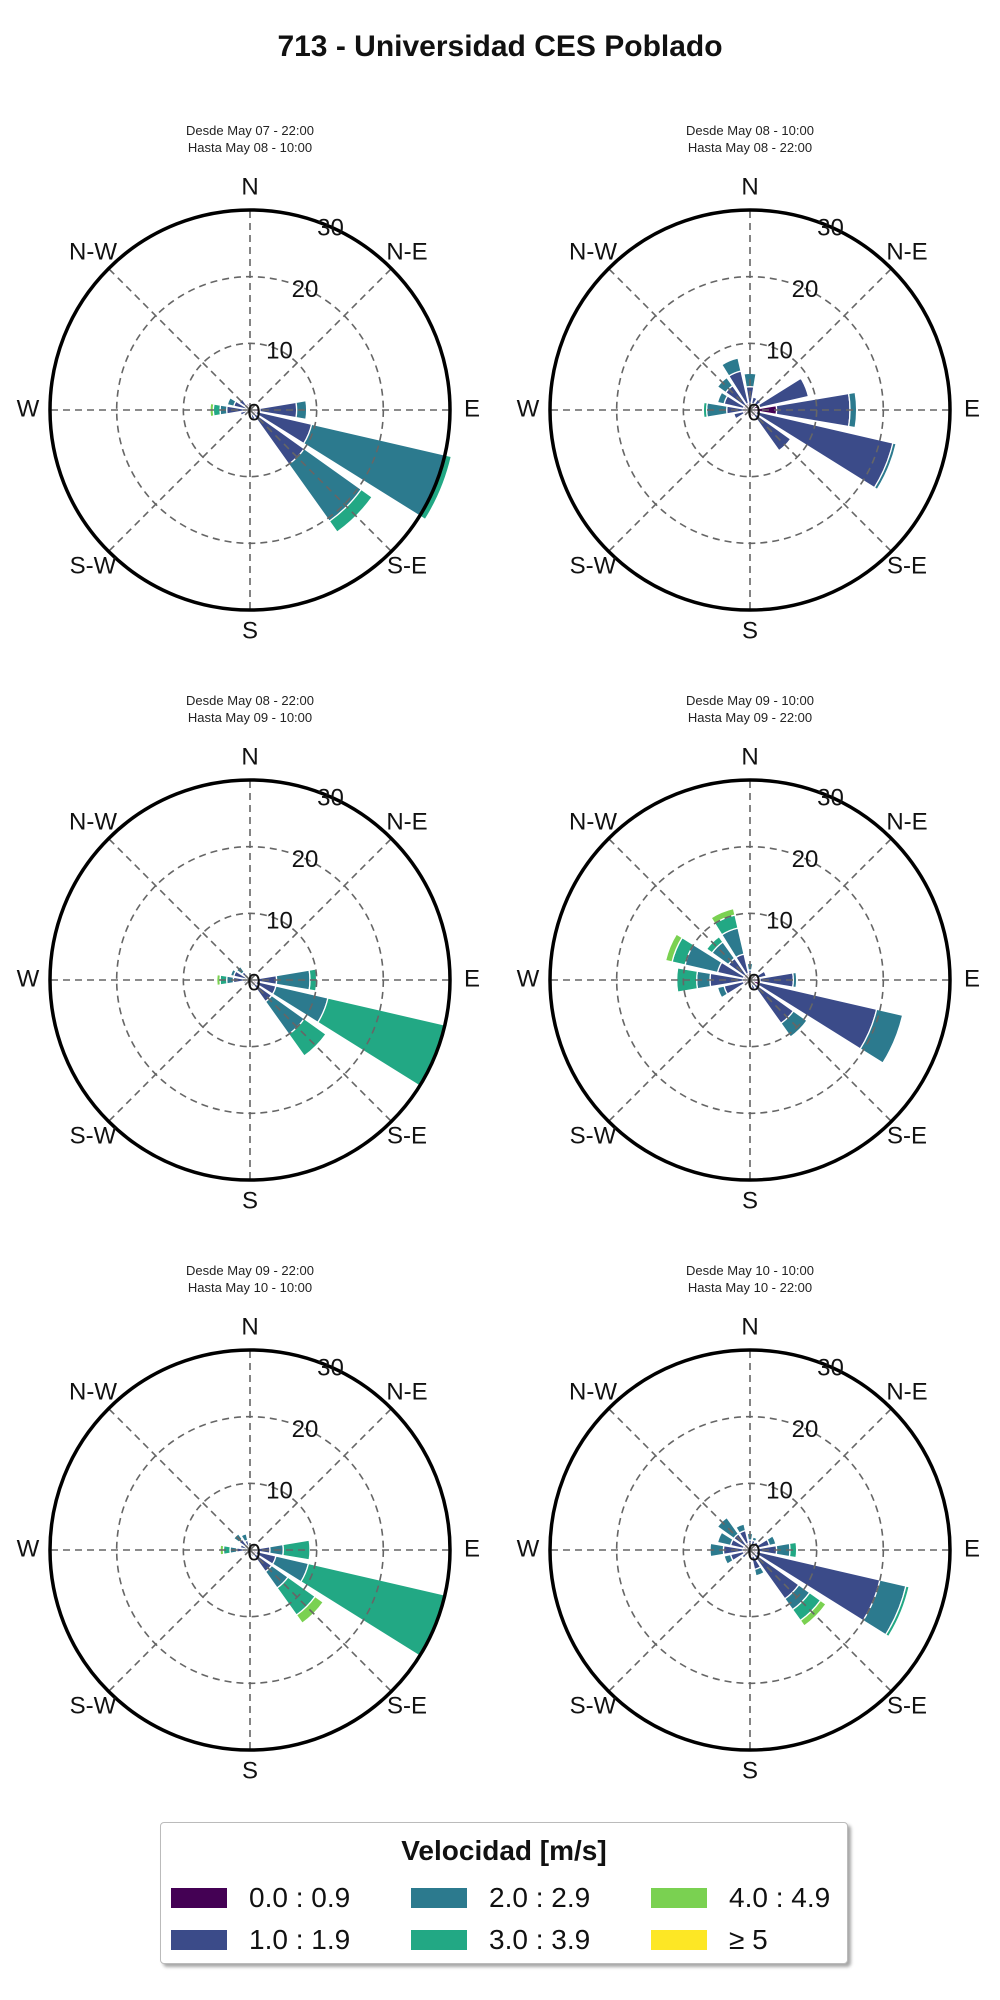  Describe the element at coordinates (750, 139) in the screenshot. I see `panel-subtitle: Desde May 08 - 10:00 Hasta May 08 - 22:00` at that location.